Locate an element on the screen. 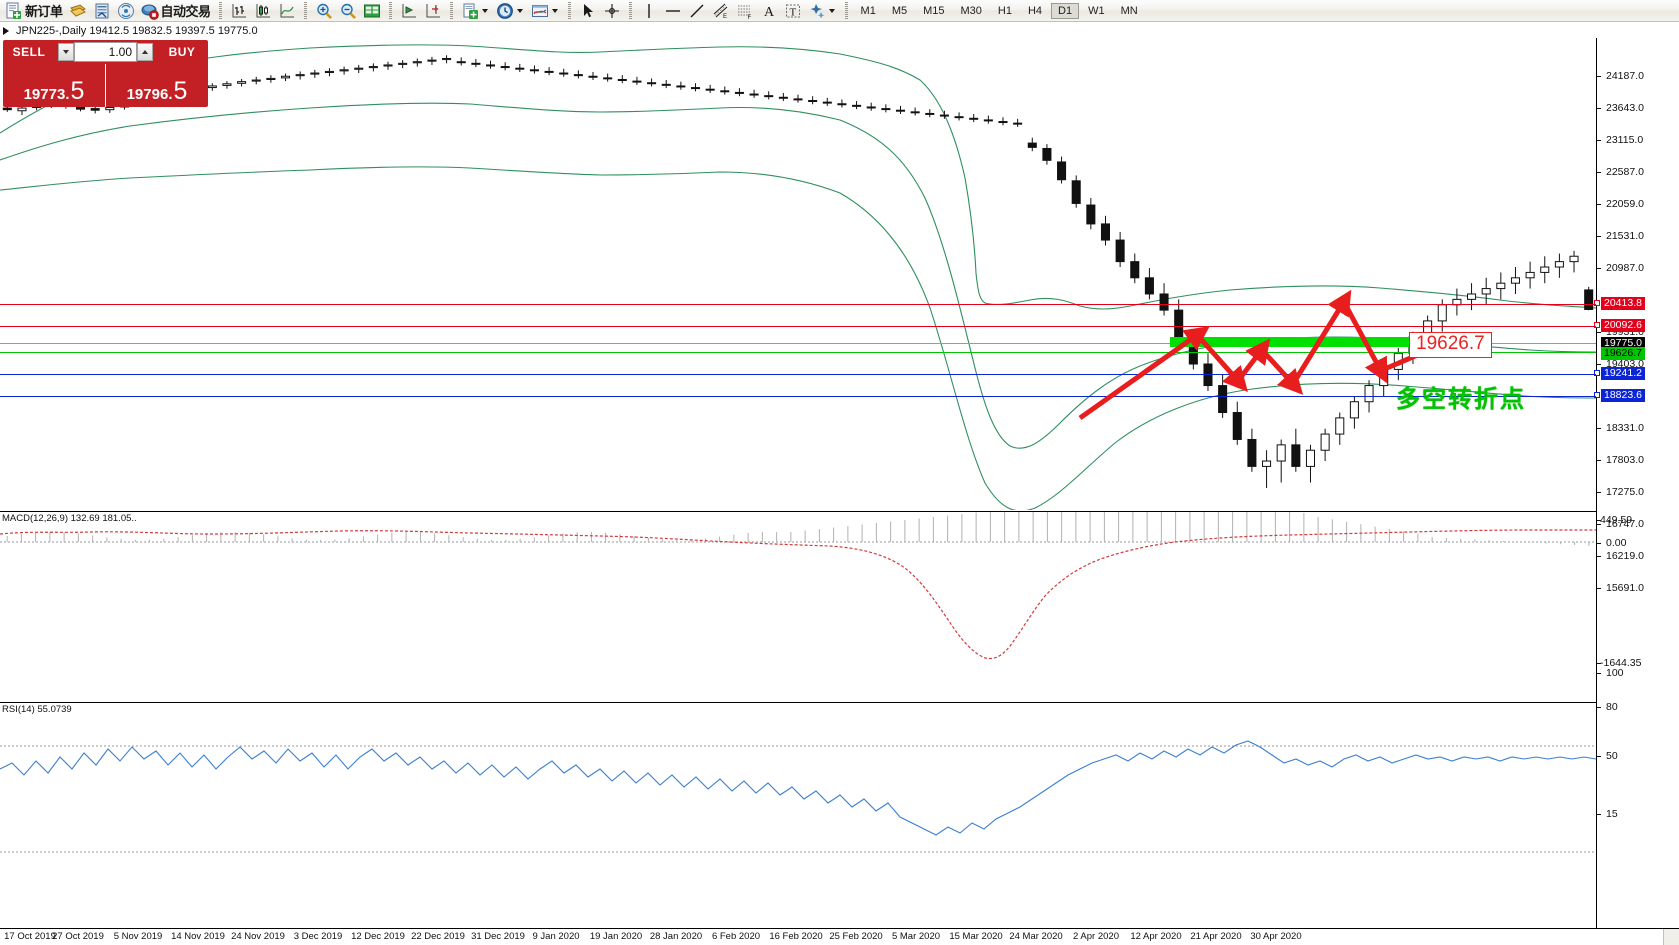 The image size is (1679, 945). shapes-dropdown-arrow is located at coordinates (832, 11).